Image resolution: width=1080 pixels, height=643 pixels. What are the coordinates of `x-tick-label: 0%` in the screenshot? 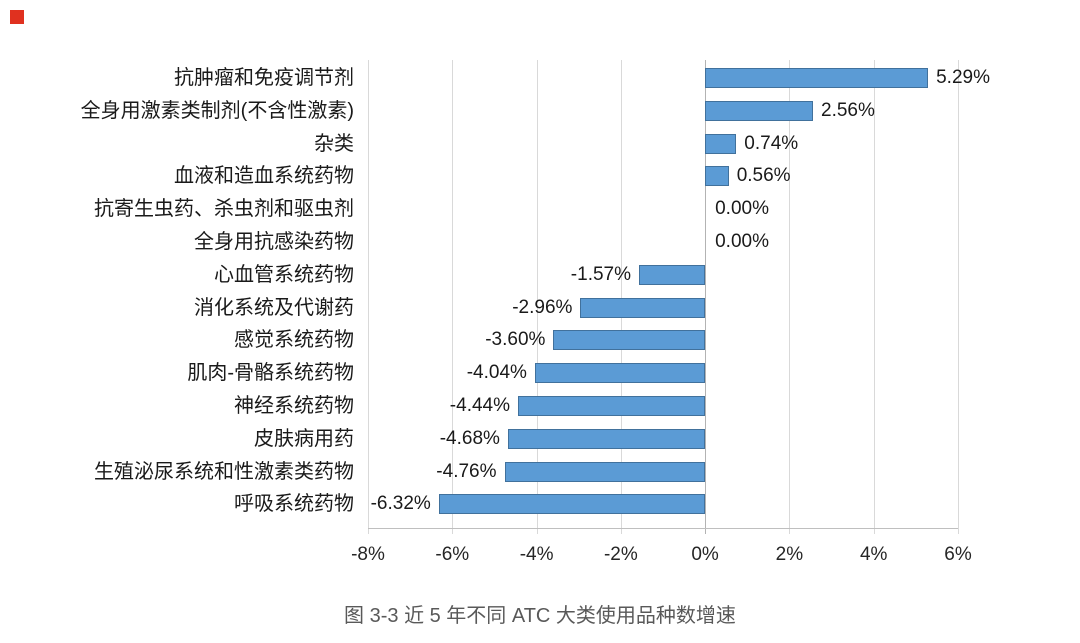 It's located at (705, 554).